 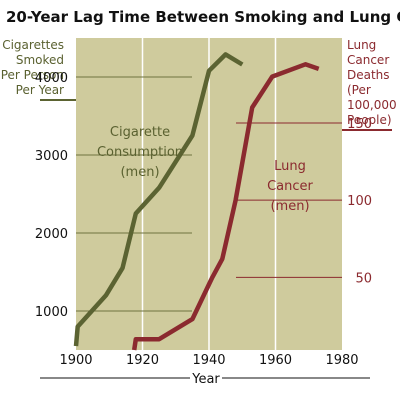 What do you see at coordinates (290, 186) in the screenshot?
I see `series-label-lung-cancer: Cancer` at bounding box center [290, 186].